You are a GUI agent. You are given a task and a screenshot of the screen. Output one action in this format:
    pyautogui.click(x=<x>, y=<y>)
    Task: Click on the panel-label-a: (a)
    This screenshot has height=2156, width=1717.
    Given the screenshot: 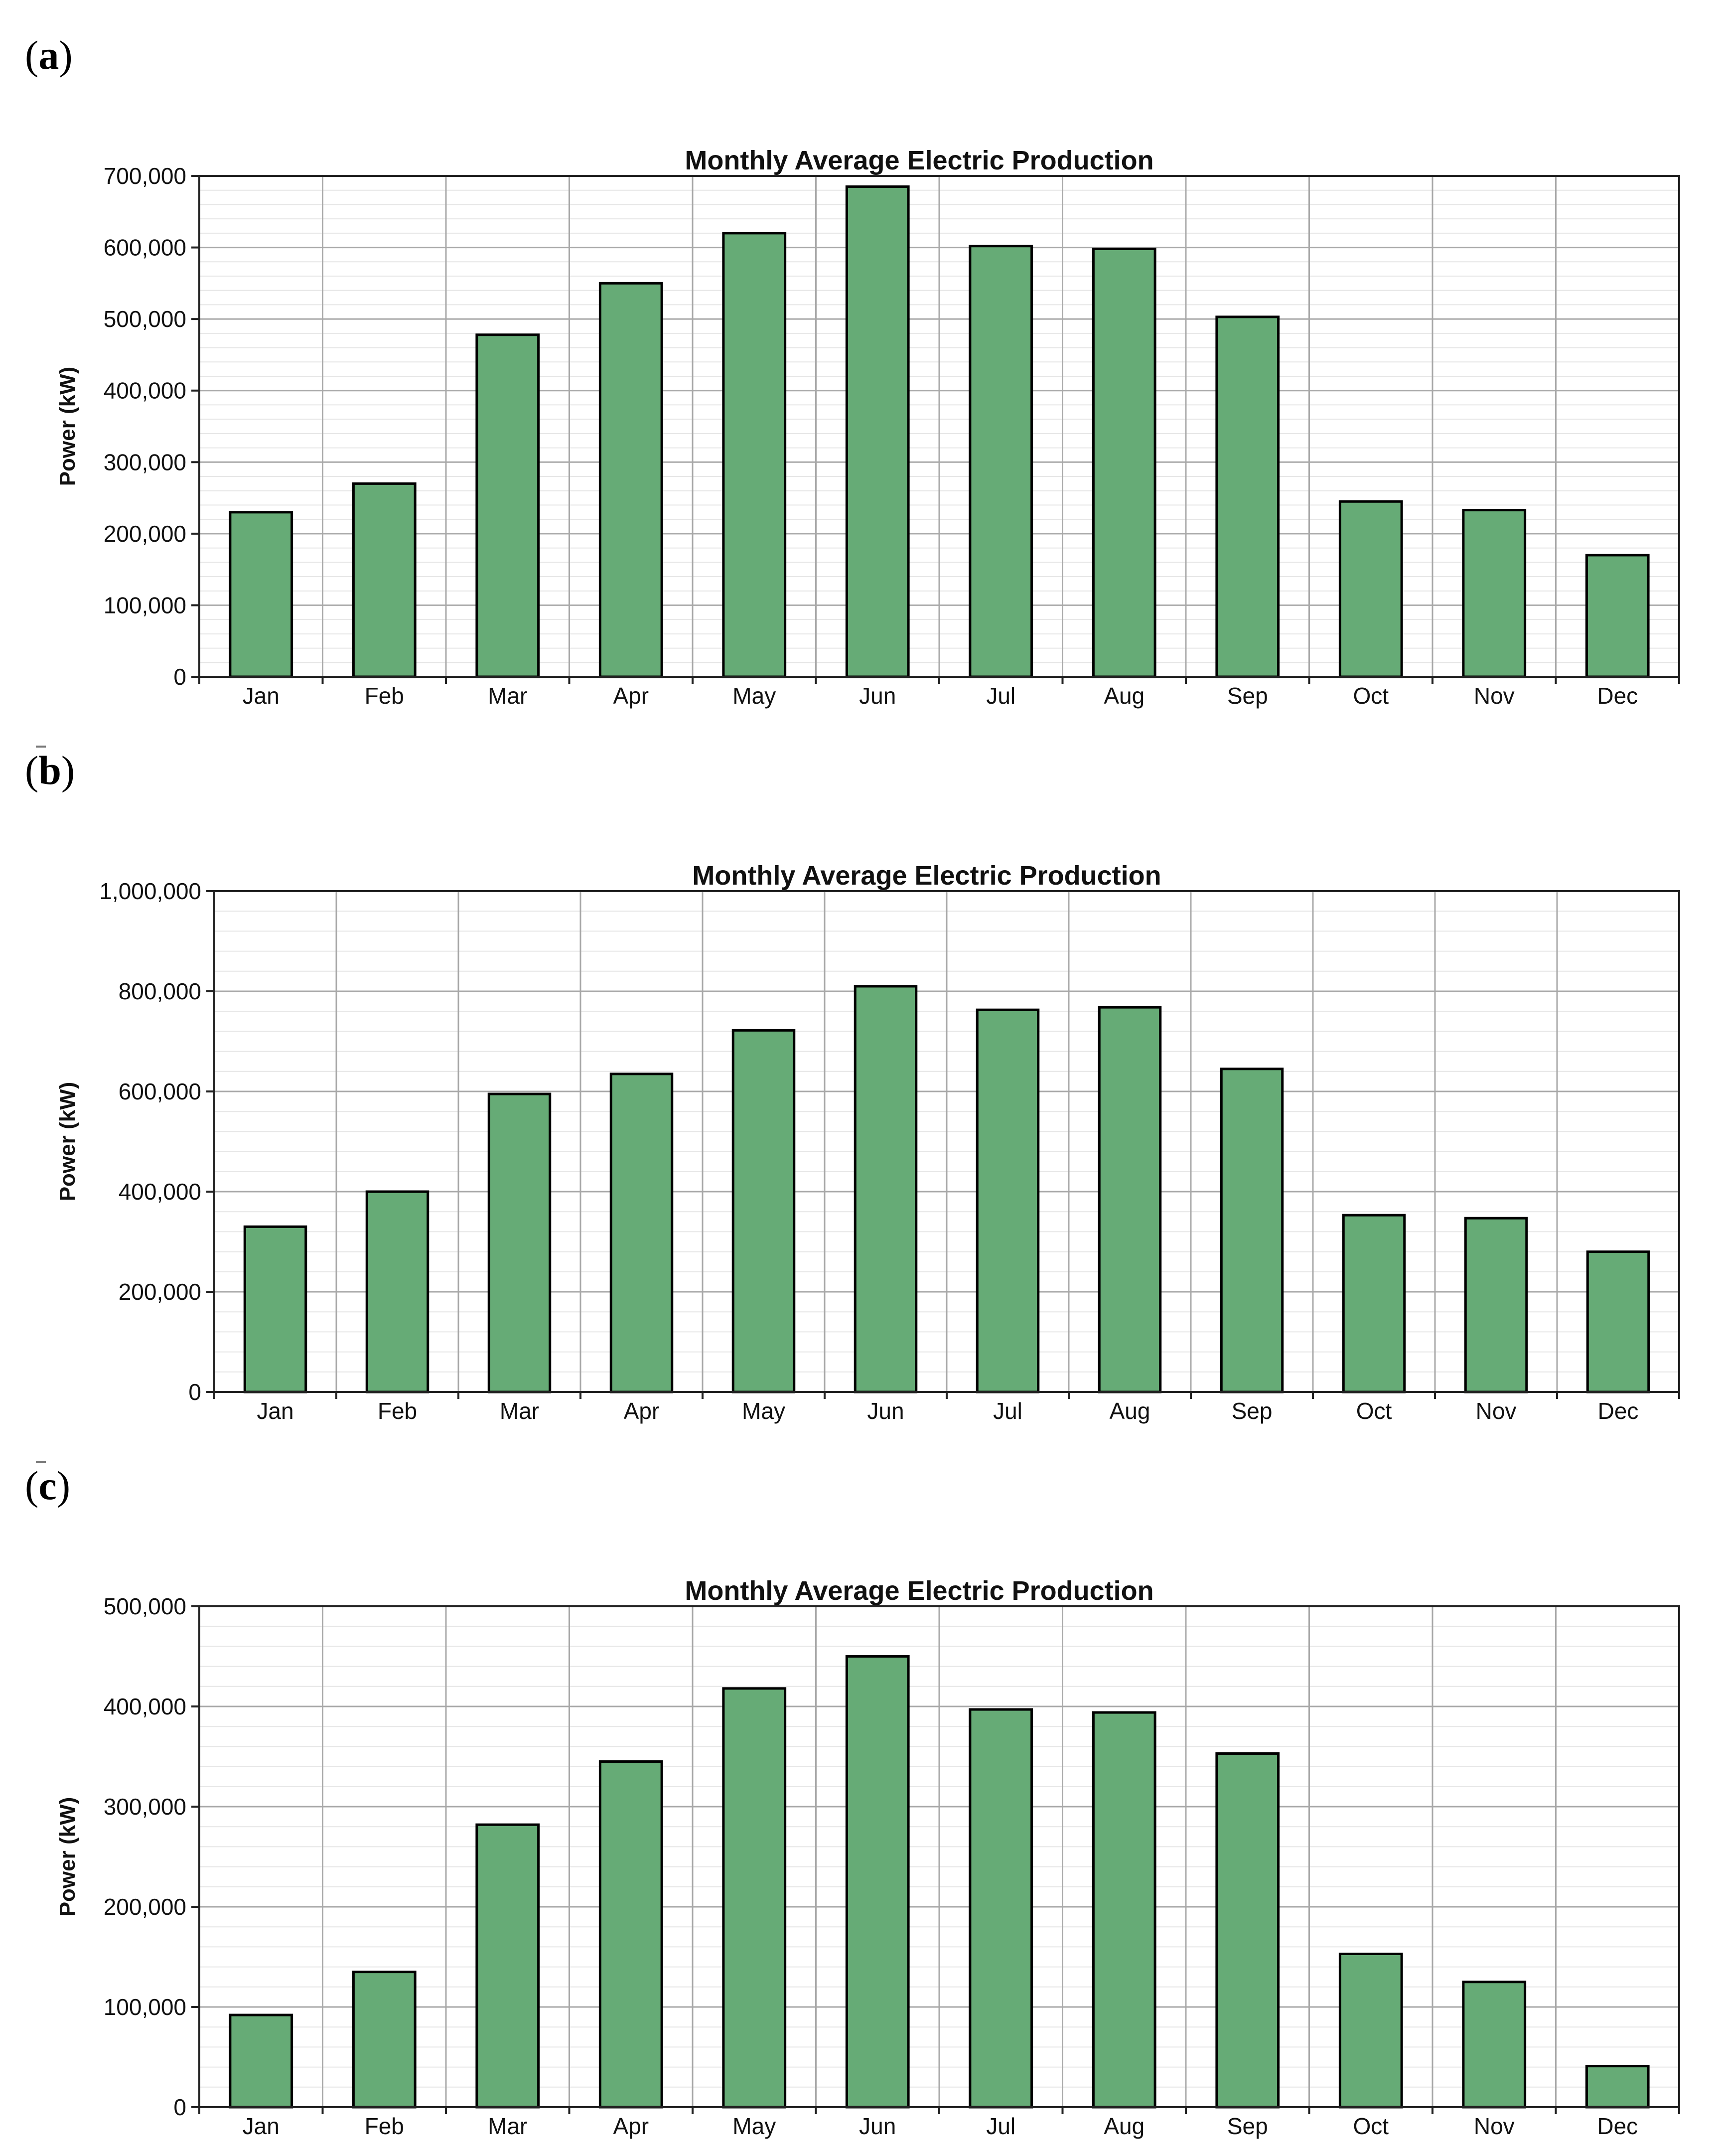 What is the action you would take?
    pyautogui.click(x=49, y=55)
    